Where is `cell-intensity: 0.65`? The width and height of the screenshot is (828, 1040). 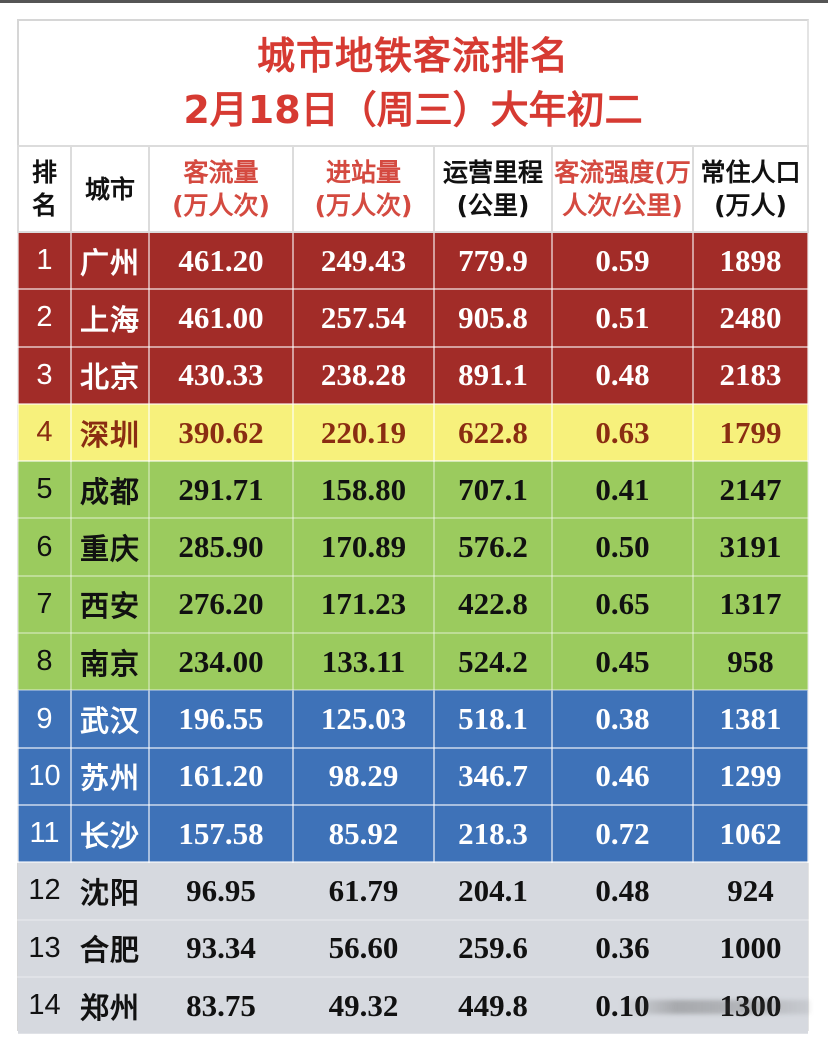 cell-intensity: 0.65 is located at coordinates (622, 605).